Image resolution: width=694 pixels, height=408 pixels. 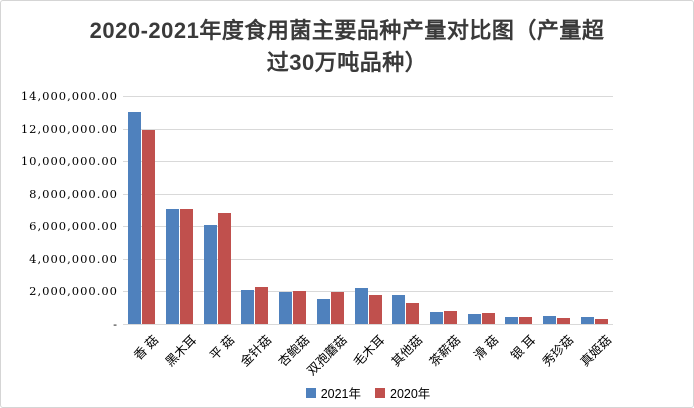 I want to click on bar-2020年-其他菇, so click(x=413, y=313).